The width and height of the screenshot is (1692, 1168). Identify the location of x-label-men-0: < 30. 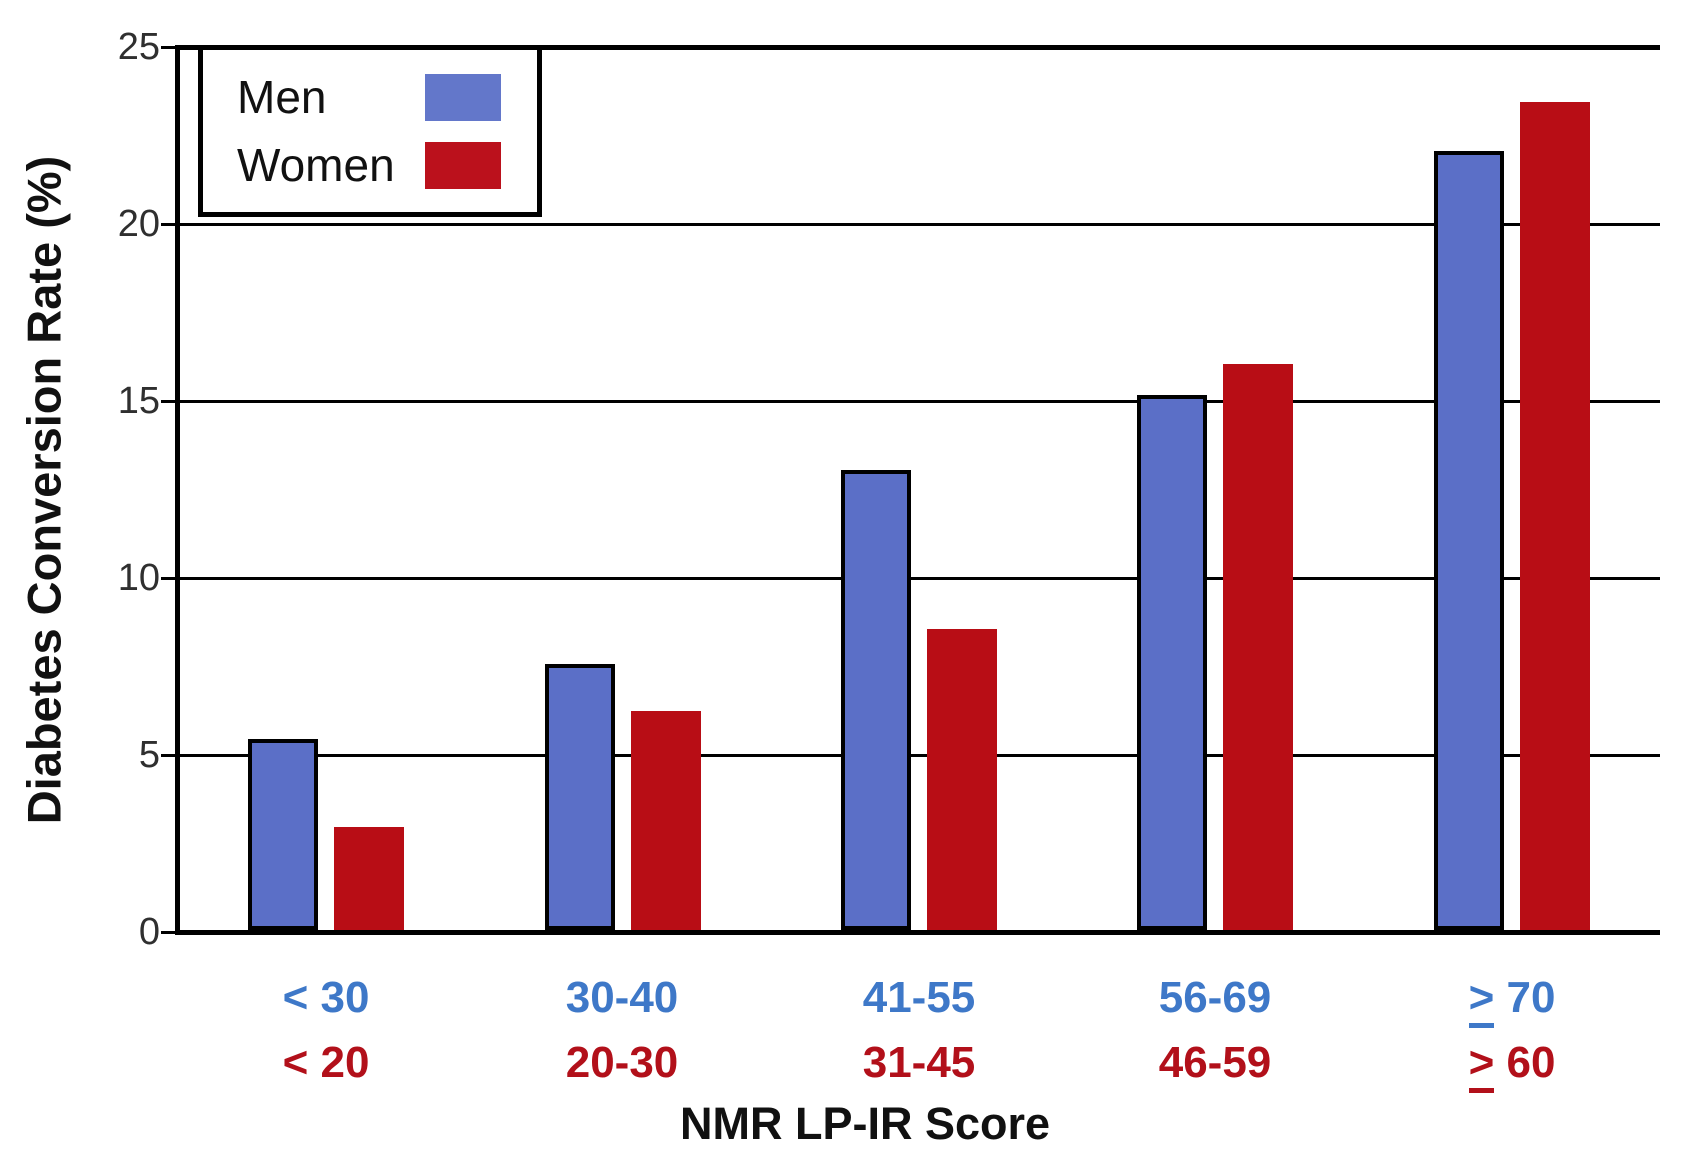
(326, 997).